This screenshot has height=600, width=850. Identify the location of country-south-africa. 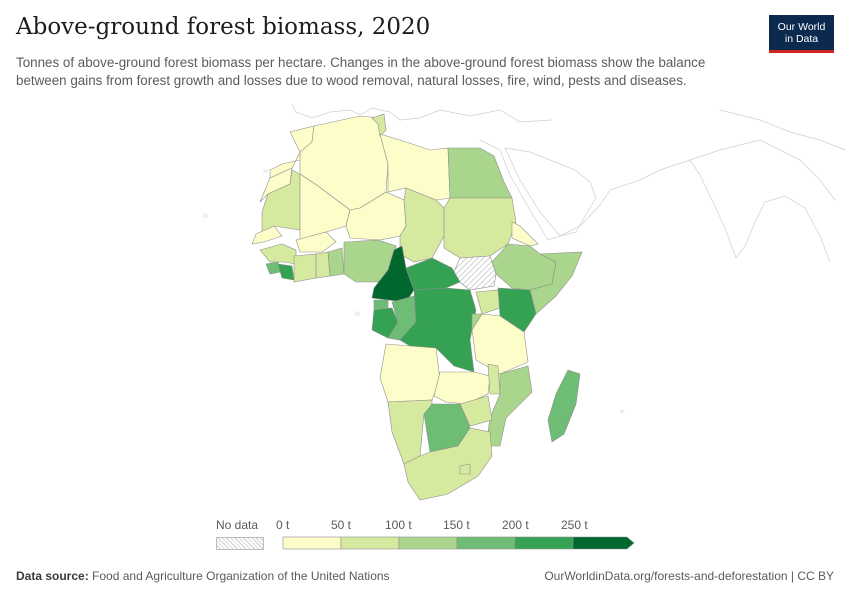
(448, 464).